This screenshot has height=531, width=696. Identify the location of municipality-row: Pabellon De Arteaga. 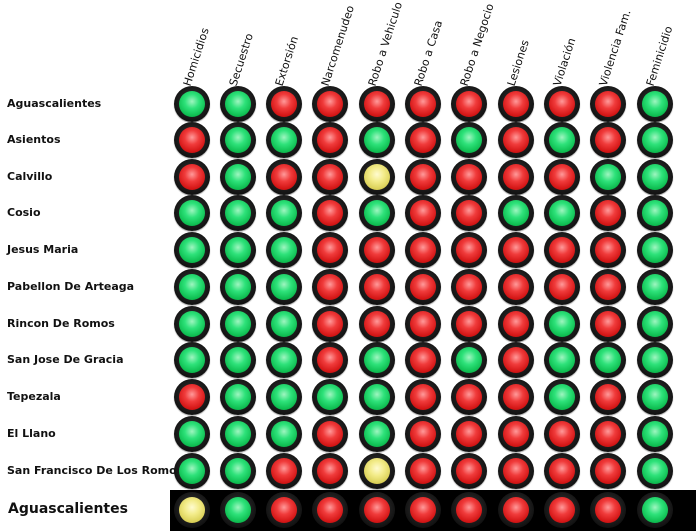
(348, 287).